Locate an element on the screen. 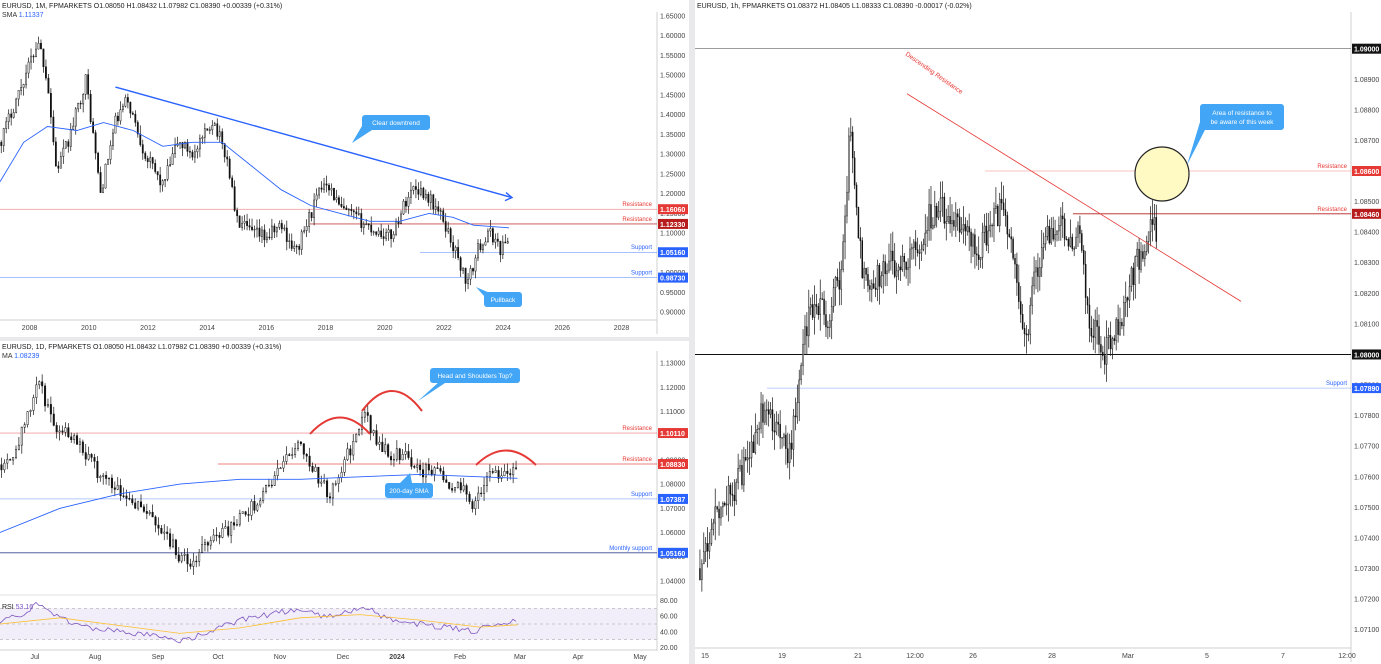 The image size is (1381, 664). y-tick-label: 1.40000 is located at coordinates (672, 115).